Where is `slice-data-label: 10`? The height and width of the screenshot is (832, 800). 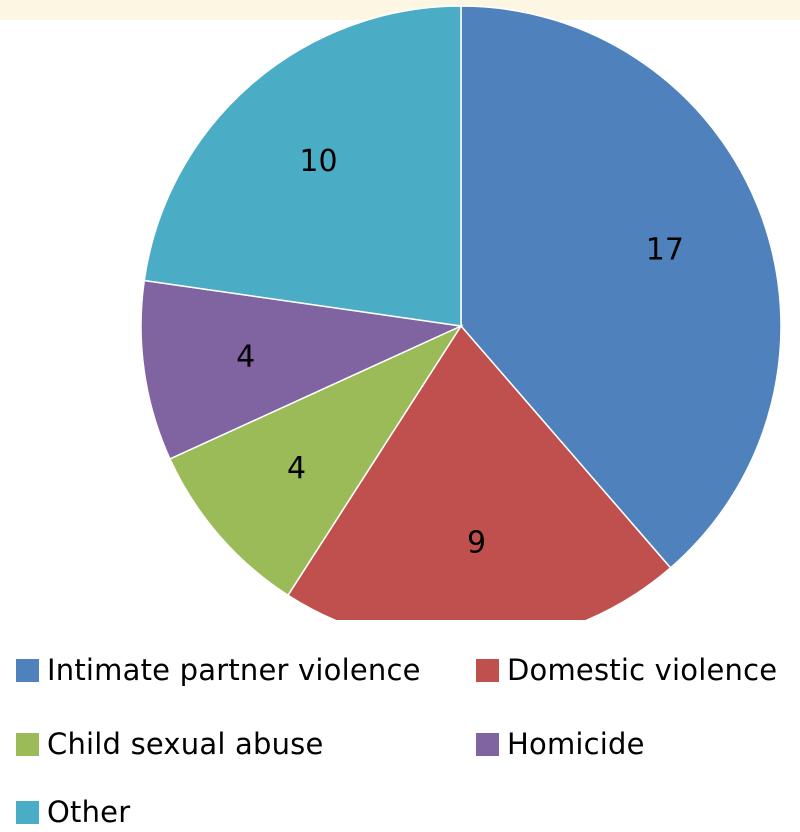 slice-data-label: 10 is located at coordinates (318, 161).